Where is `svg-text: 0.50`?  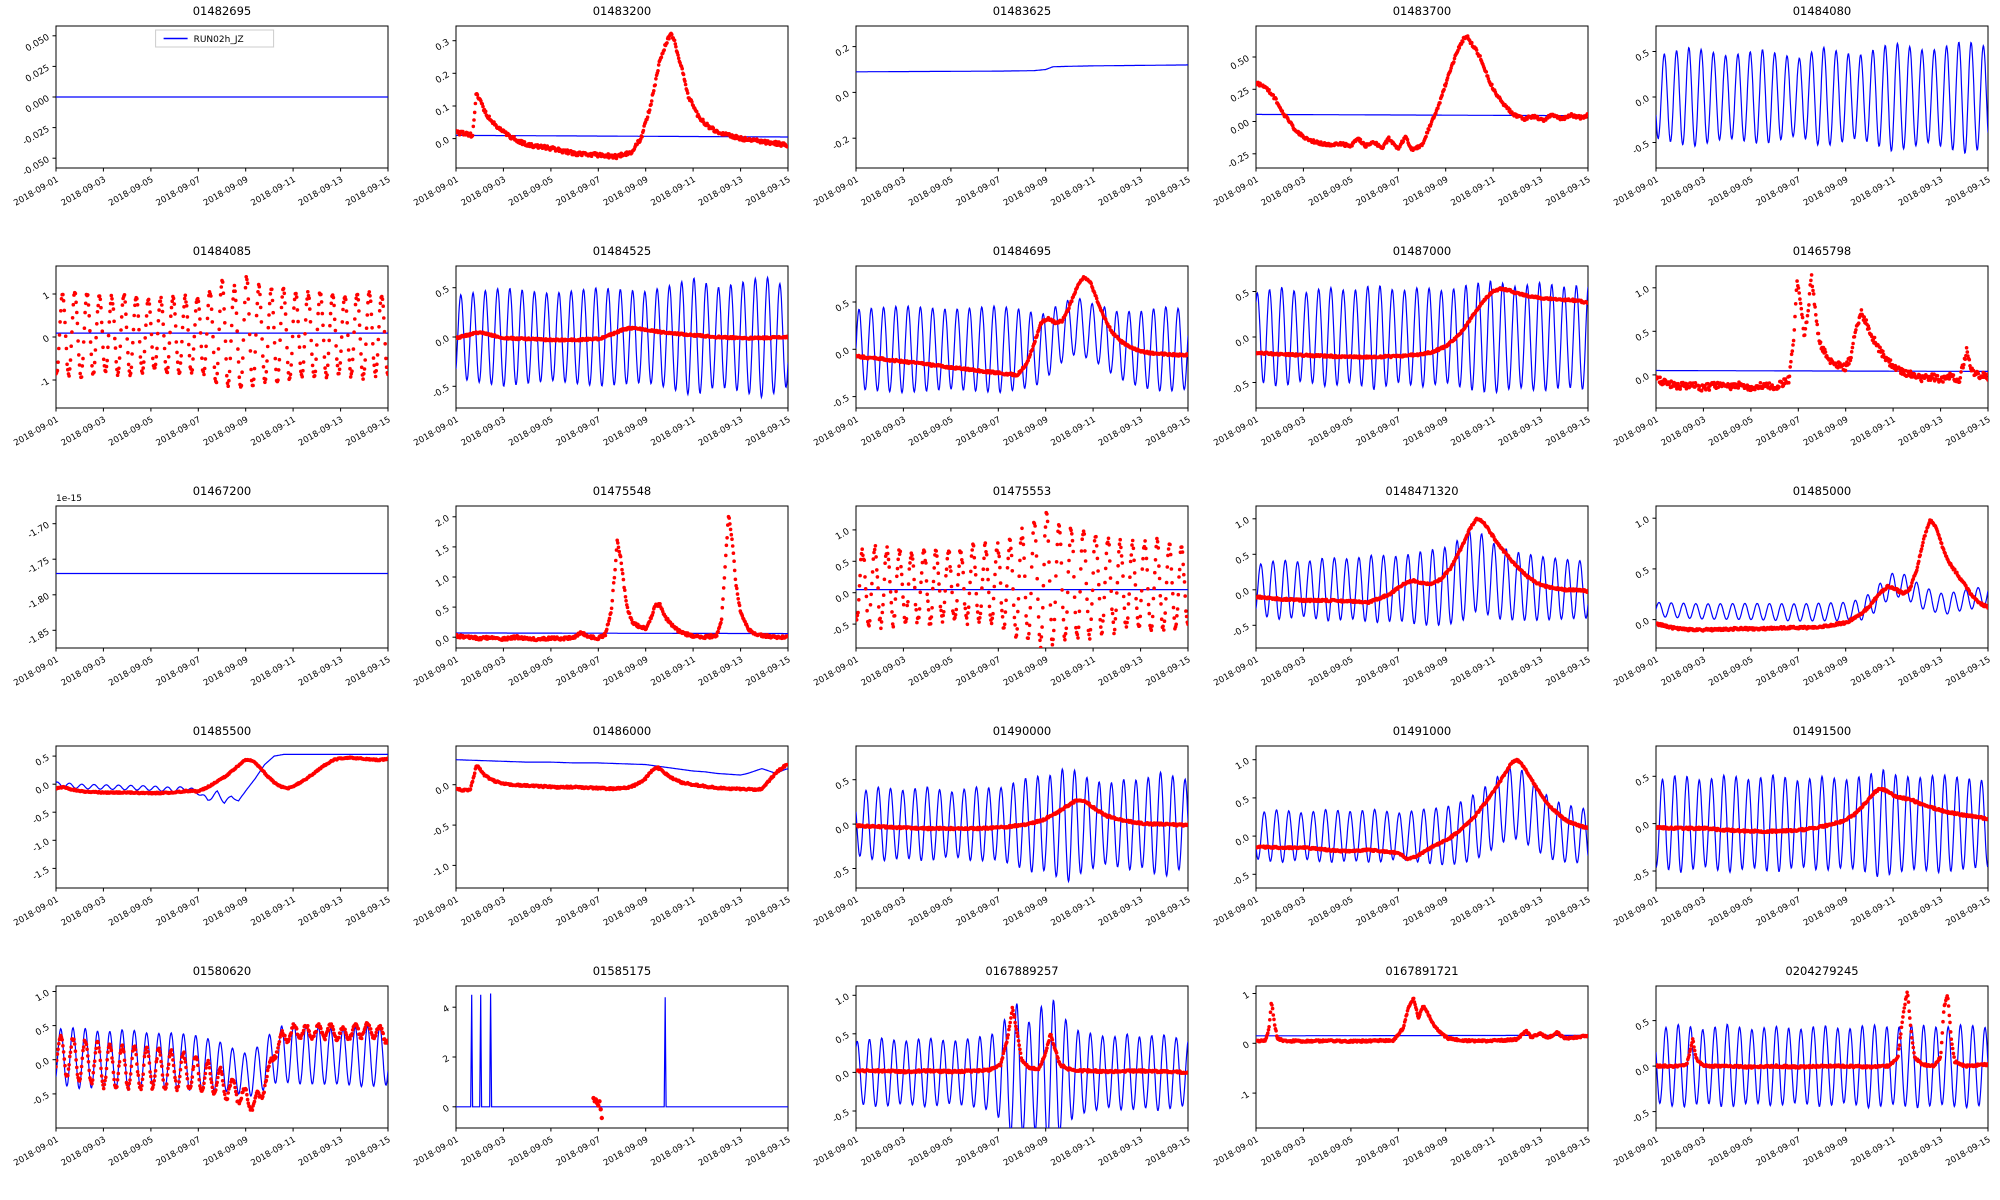
svg-text: 0.50 is located at coordinates (1240, 63).